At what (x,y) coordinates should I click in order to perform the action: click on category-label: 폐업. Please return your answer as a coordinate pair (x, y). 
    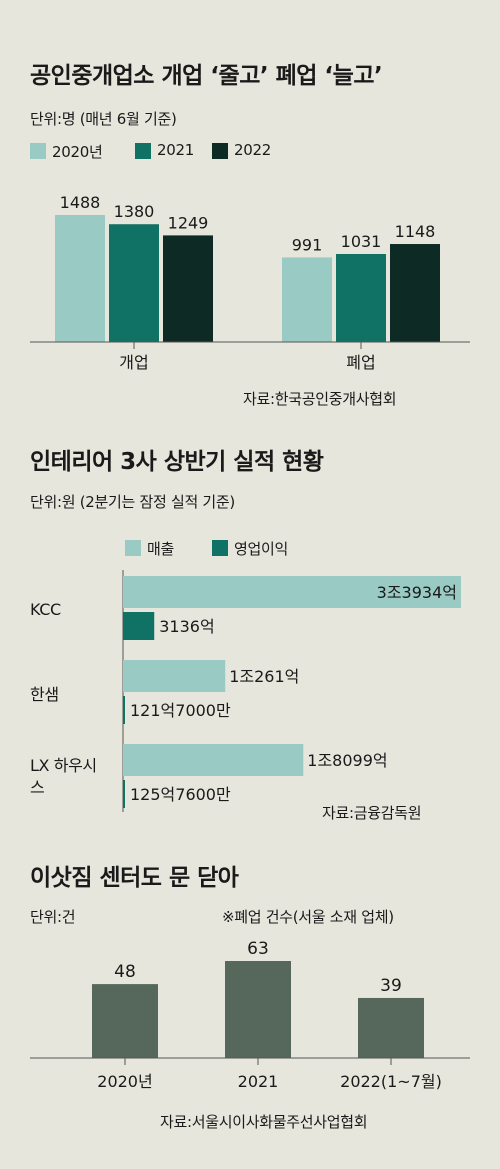
    Looking at the image, I should click on (360, 362).